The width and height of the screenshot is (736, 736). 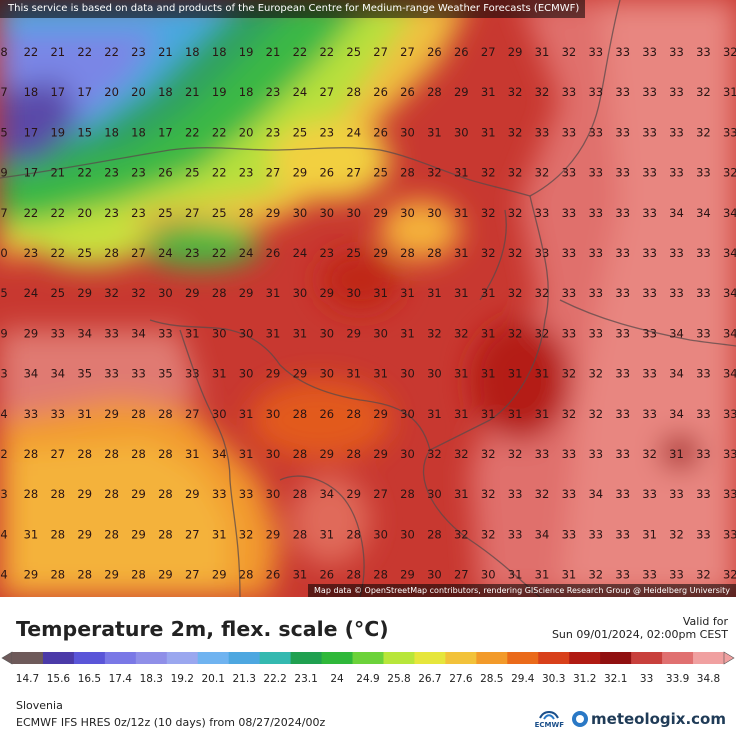 I want to click on ecmwf-logo: ECMWF, so click(x=549, y=719).